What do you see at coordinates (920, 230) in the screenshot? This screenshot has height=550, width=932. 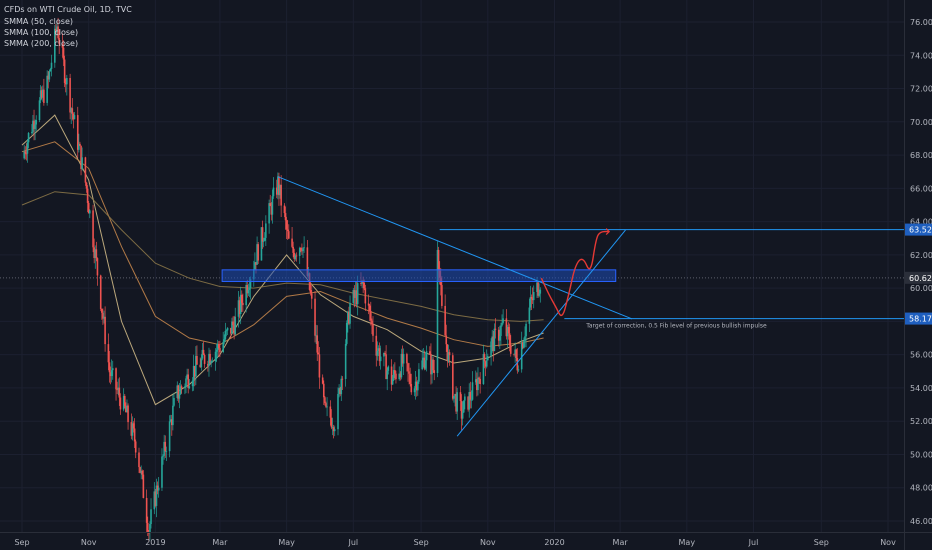 I see `price-tag-label: 63.52` at bounding box center [920, 230].